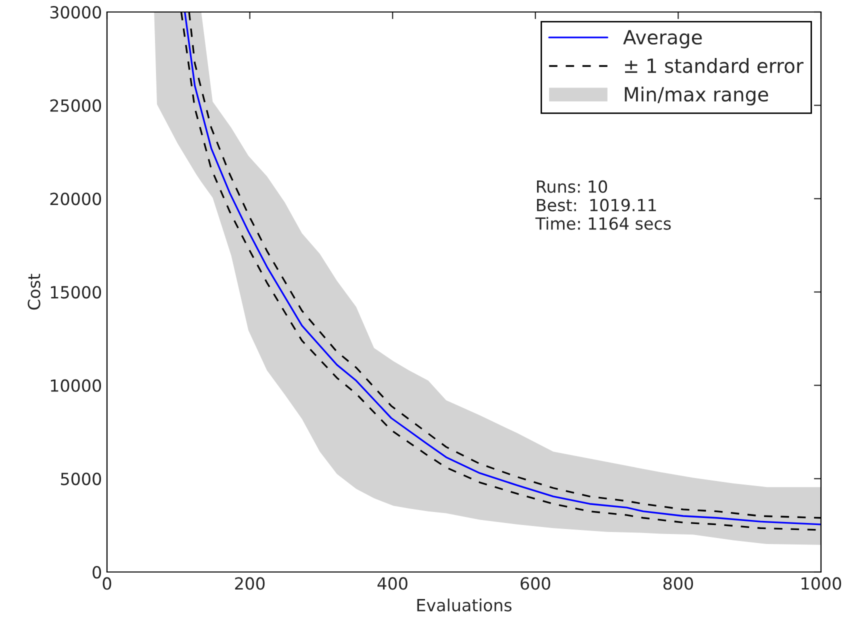 The width and height of the screenshot is (847, 629). What do you see at coordinates (107, 583) in the screenshot?
I see `x-tick-label: 0` at bounding box center [107, 583].